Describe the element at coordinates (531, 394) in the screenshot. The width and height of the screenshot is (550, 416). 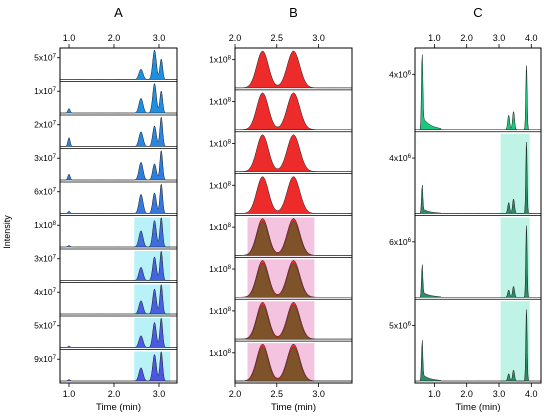
I see `x-tick-label-bottom: 4.0` at that location.